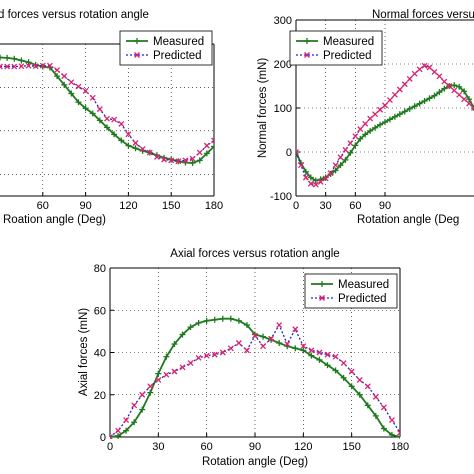  What do you see at coordinates (263, 108) in the screenshot?
I see `y-axis-label: Normal forces (mN)` at bounding box center [263, 108].